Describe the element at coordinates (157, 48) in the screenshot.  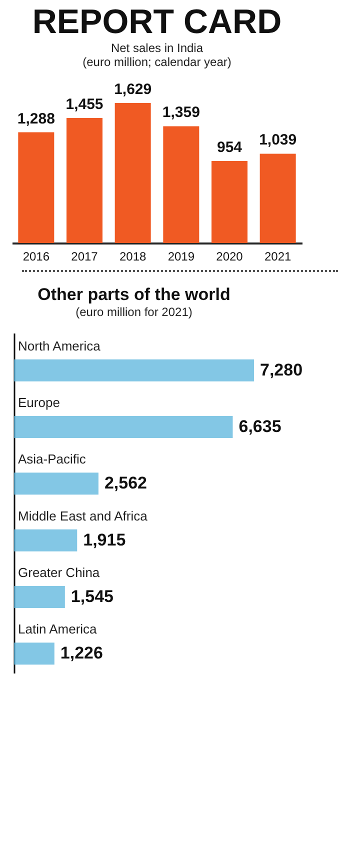
I see `chart-subtitle: Net sales in India` at that location.